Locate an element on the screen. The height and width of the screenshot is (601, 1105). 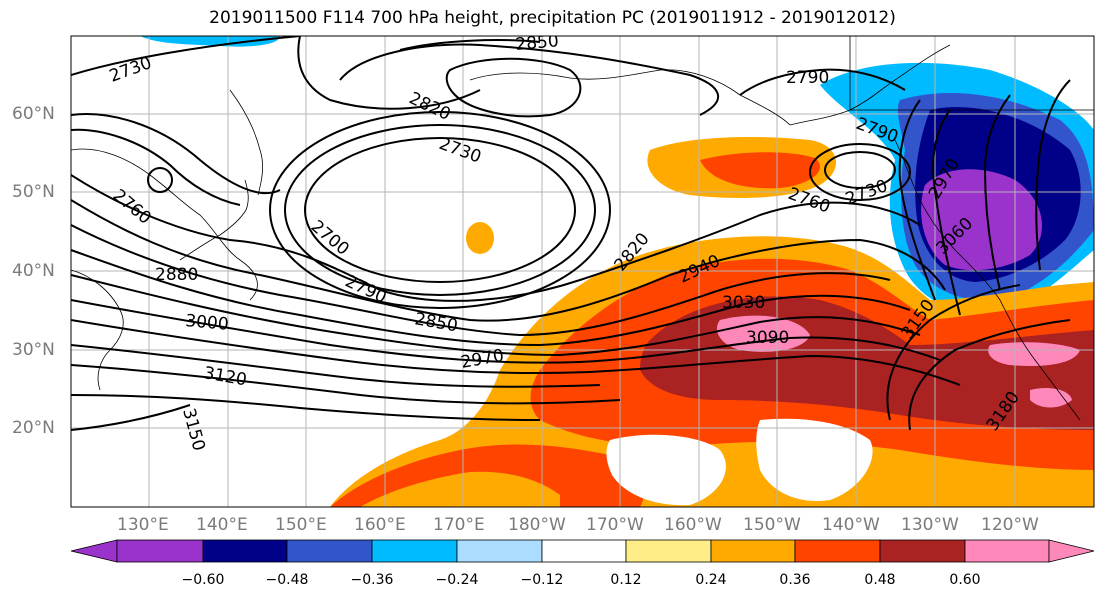
contour-label: 2850 is located at coordinates (537, 43).